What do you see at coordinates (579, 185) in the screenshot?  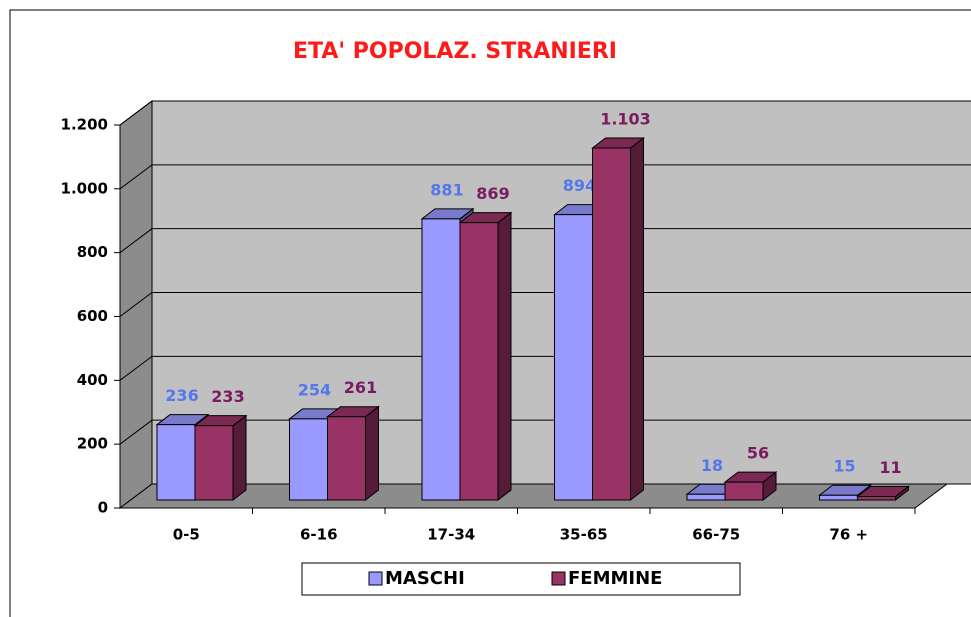 I see `value-label: 894` at bounding box center [579, 185].